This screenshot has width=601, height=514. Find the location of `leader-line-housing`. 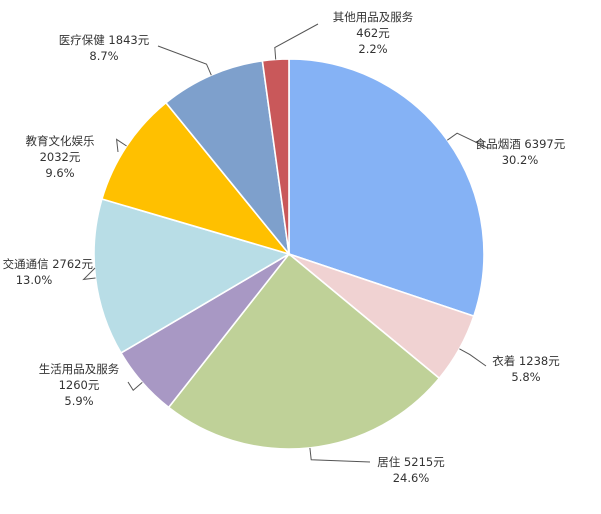

leader-line-housing is located at coordinates (340, 455).